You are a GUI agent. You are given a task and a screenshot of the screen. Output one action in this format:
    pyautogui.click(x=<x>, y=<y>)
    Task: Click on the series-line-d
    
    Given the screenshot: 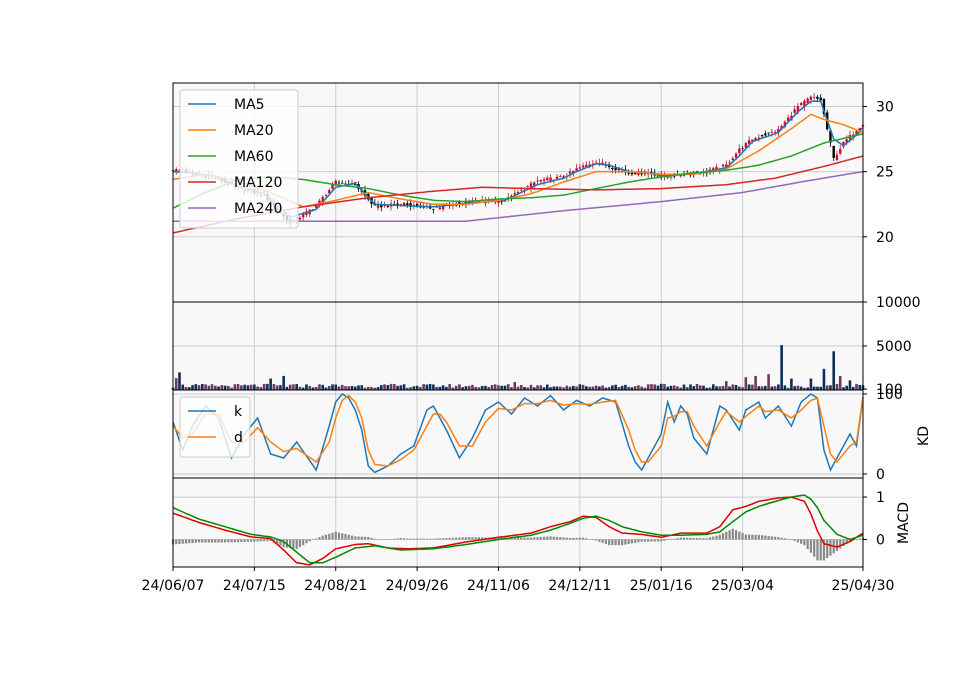 What is the action you would take?
    pyautogui.click(x=518, y=430)
    